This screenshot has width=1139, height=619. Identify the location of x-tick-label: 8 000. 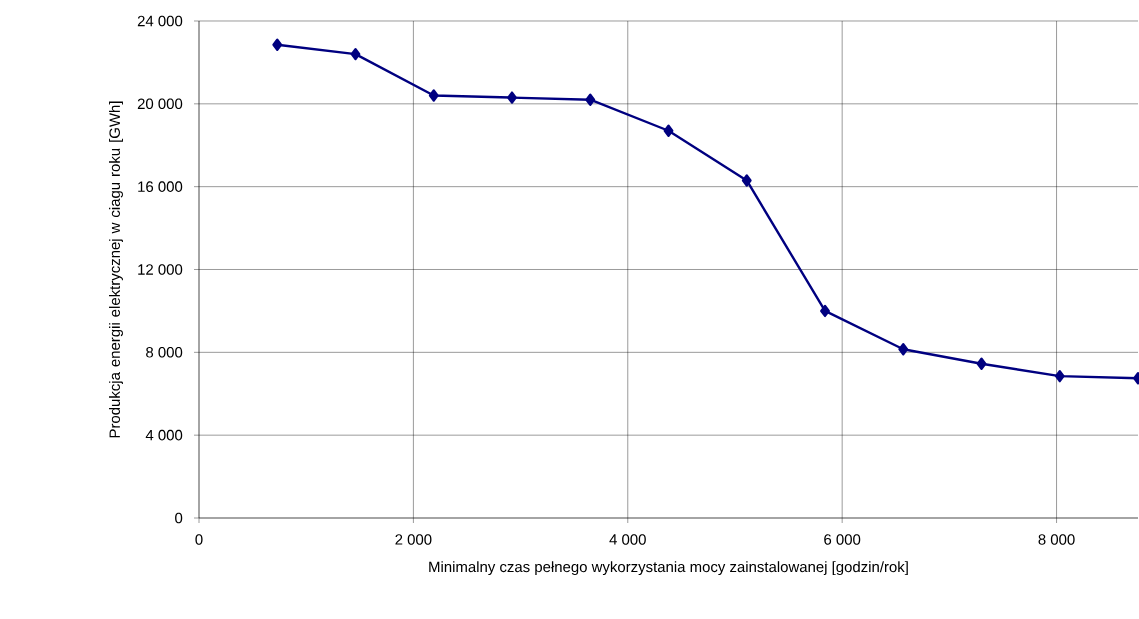
(1056, 539).